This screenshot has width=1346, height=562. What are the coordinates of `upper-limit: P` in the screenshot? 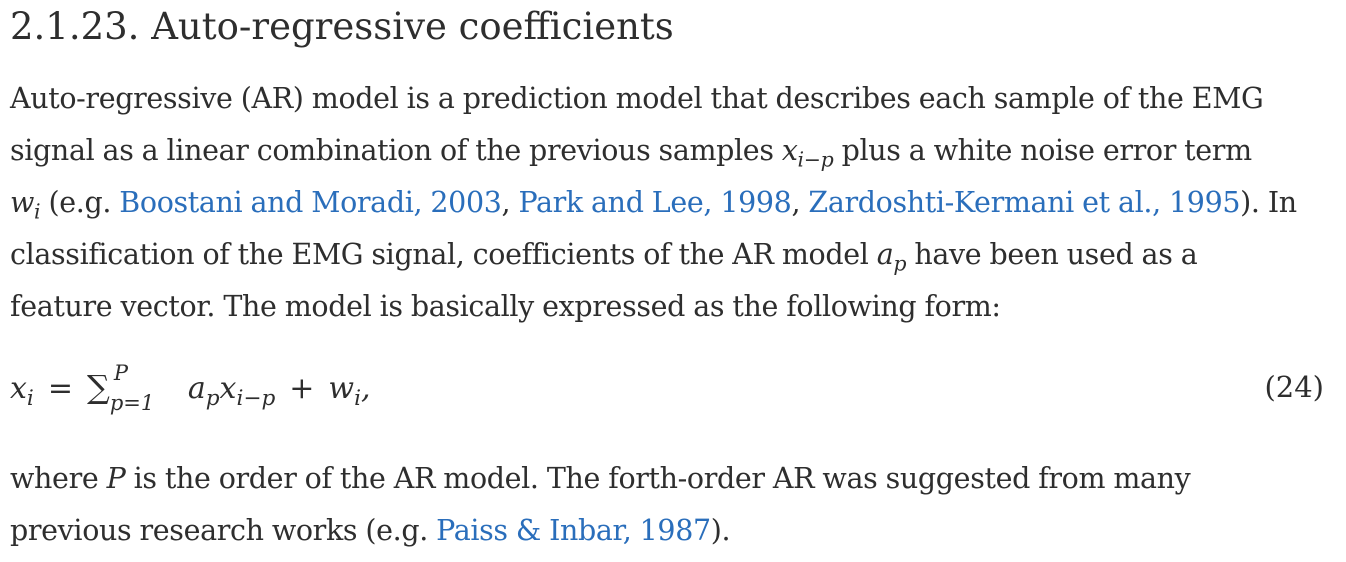 It's located at (120, 373).